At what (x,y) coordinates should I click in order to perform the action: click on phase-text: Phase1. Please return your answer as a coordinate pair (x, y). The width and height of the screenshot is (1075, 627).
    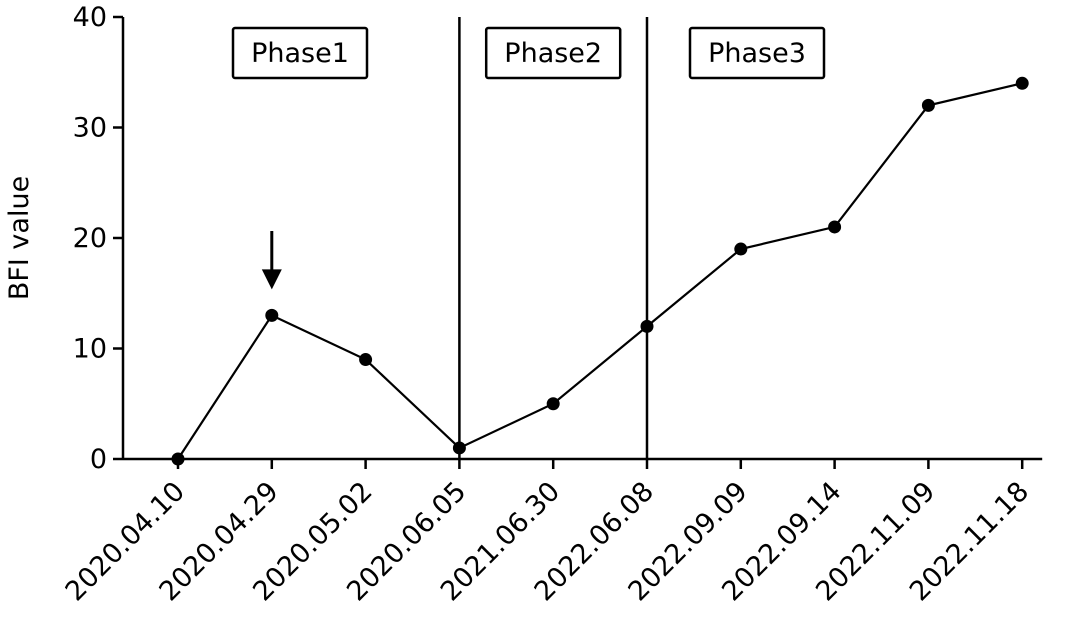
    Looking at the image, I should click on (300, 53).